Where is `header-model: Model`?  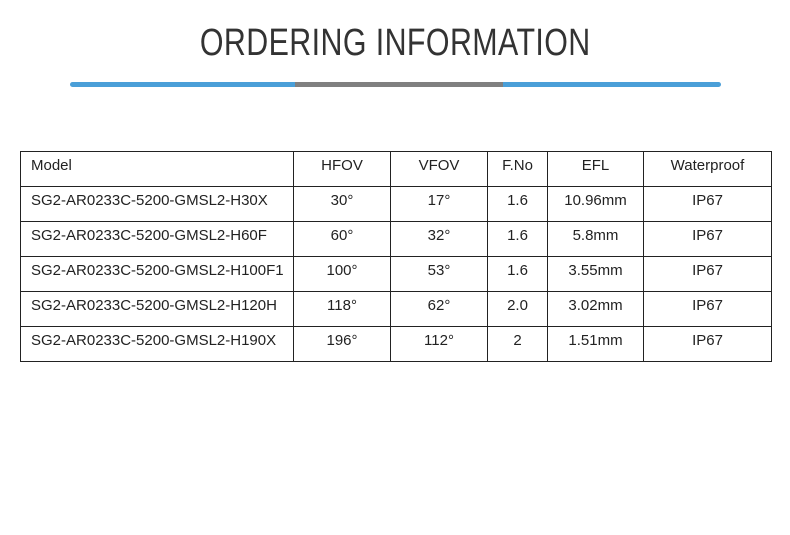 header-model: Model is located at coordinates (157, 169).